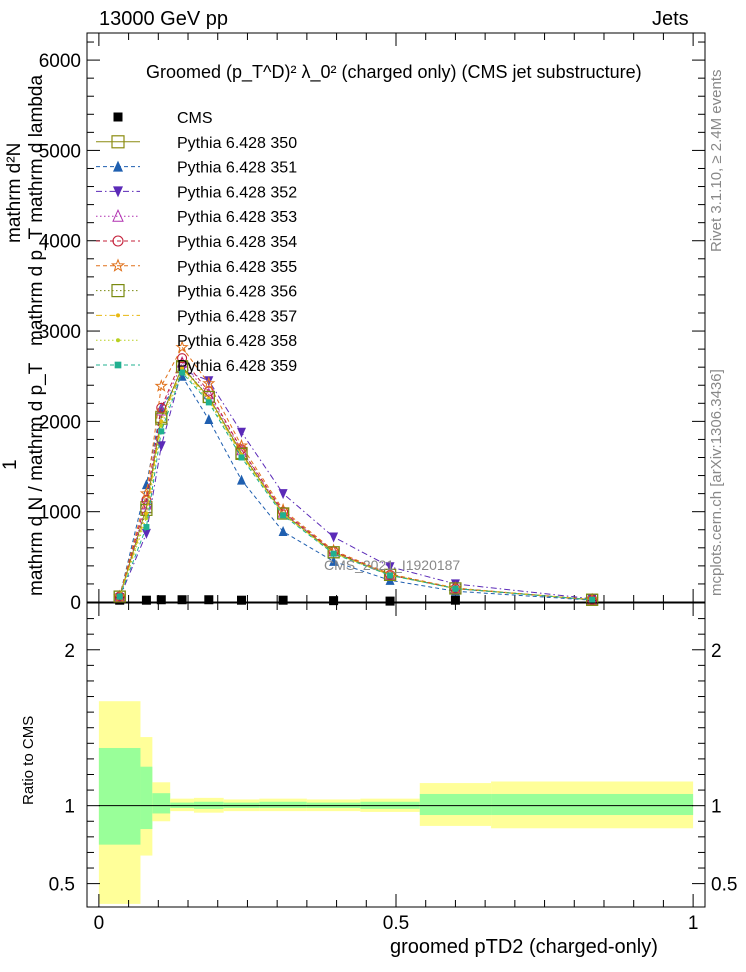 The width and height of the screenshot is (746, 972). I want to click on legend-label: Pythia 6.428 354, so click(237, 242).